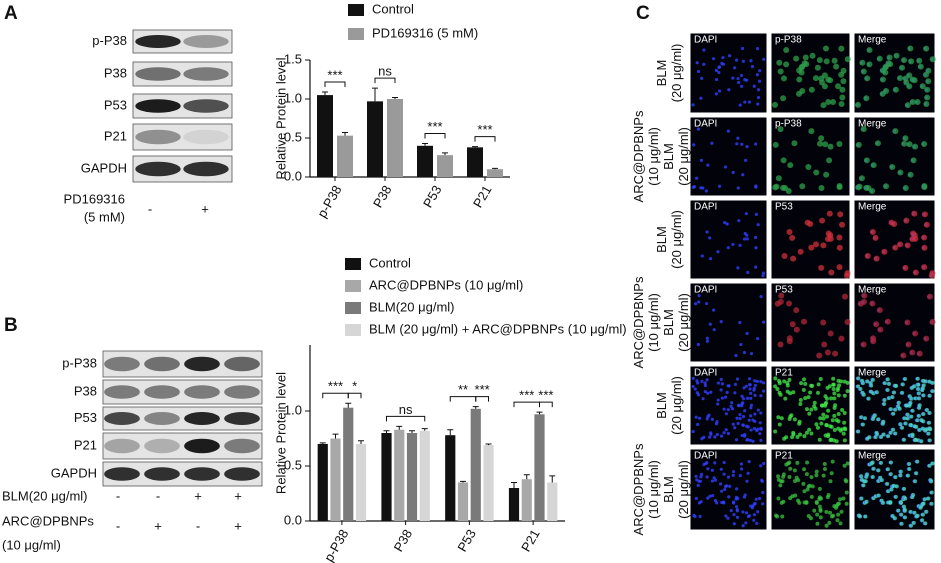 This screenshot has width=941, height=563. What do you see at coordinates (242, 392) in the screenshot?
I see `blot-band` at bounding box center [242, 392].